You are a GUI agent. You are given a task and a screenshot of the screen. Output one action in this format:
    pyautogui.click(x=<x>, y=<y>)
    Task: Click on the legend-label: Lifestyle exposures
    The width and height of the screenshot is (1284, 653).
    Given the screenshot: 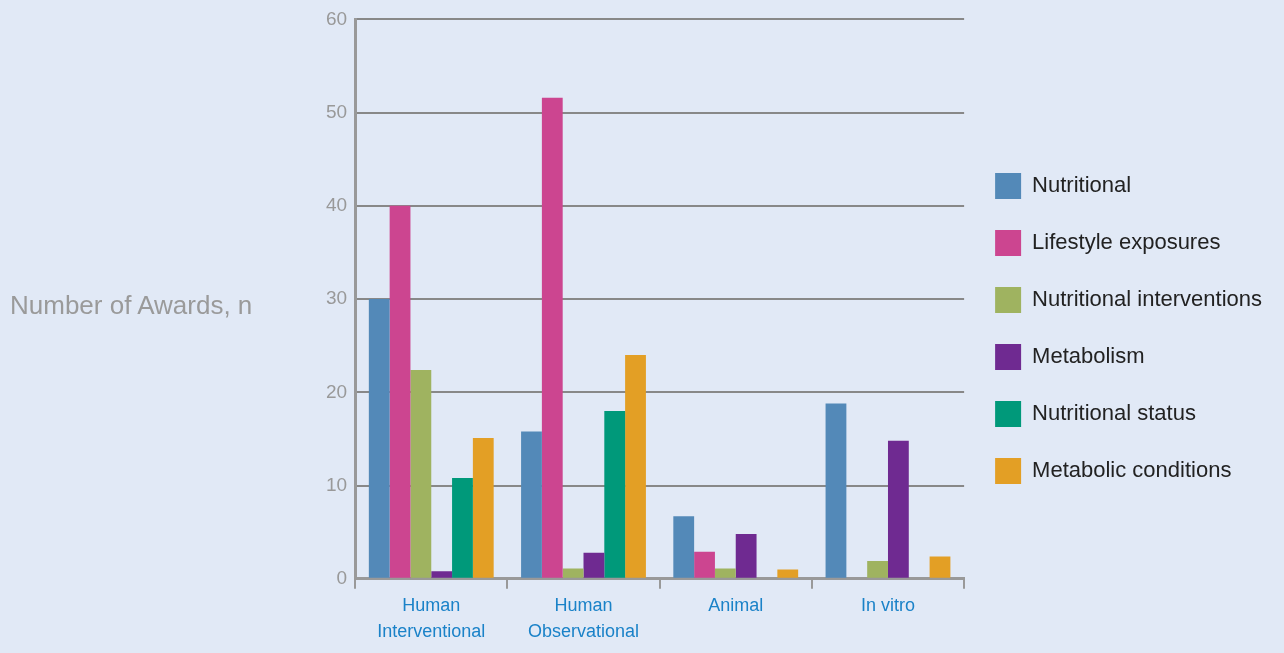 What is the action you would take?
    pyautogui.click(x=1126, y=242)
    